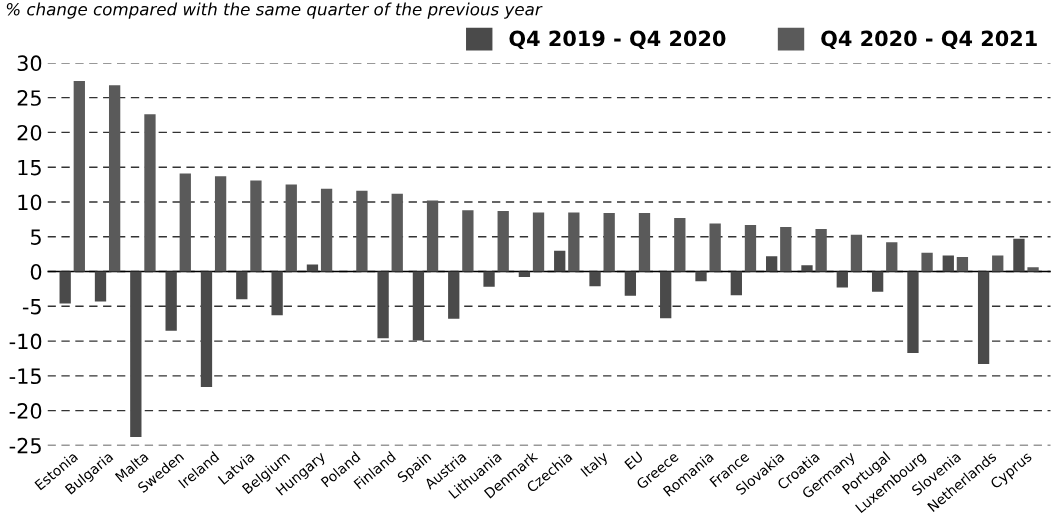  What do you see at coordinates (25, 445) in the screenshot?
I see `y-tick-label: -25` at bounding box center [25, 445].